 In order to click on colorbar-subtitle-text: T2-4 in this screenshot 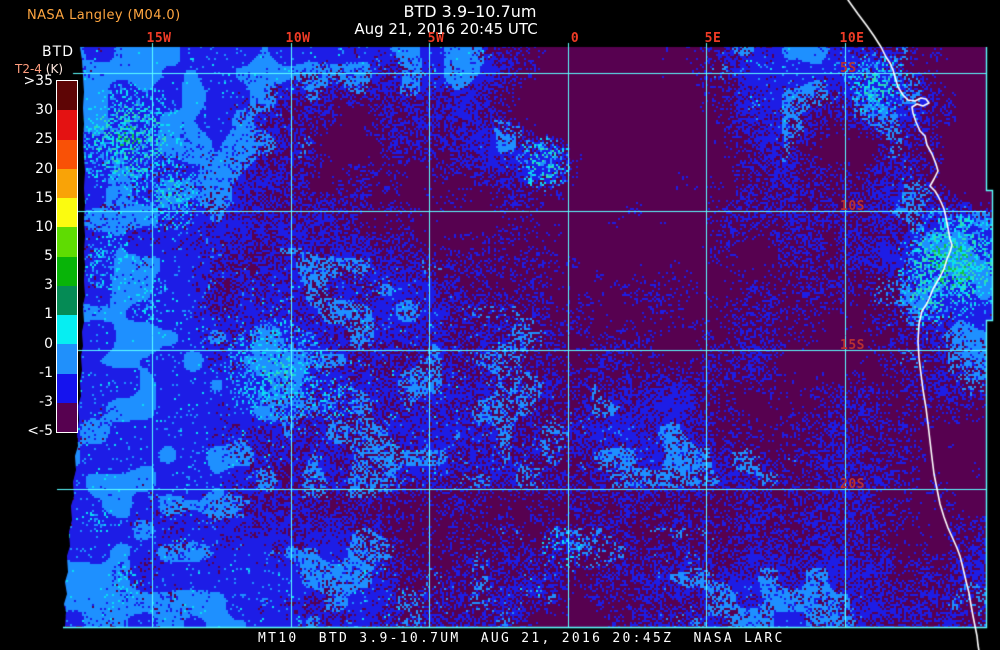, I will do `click(28, 69)`.